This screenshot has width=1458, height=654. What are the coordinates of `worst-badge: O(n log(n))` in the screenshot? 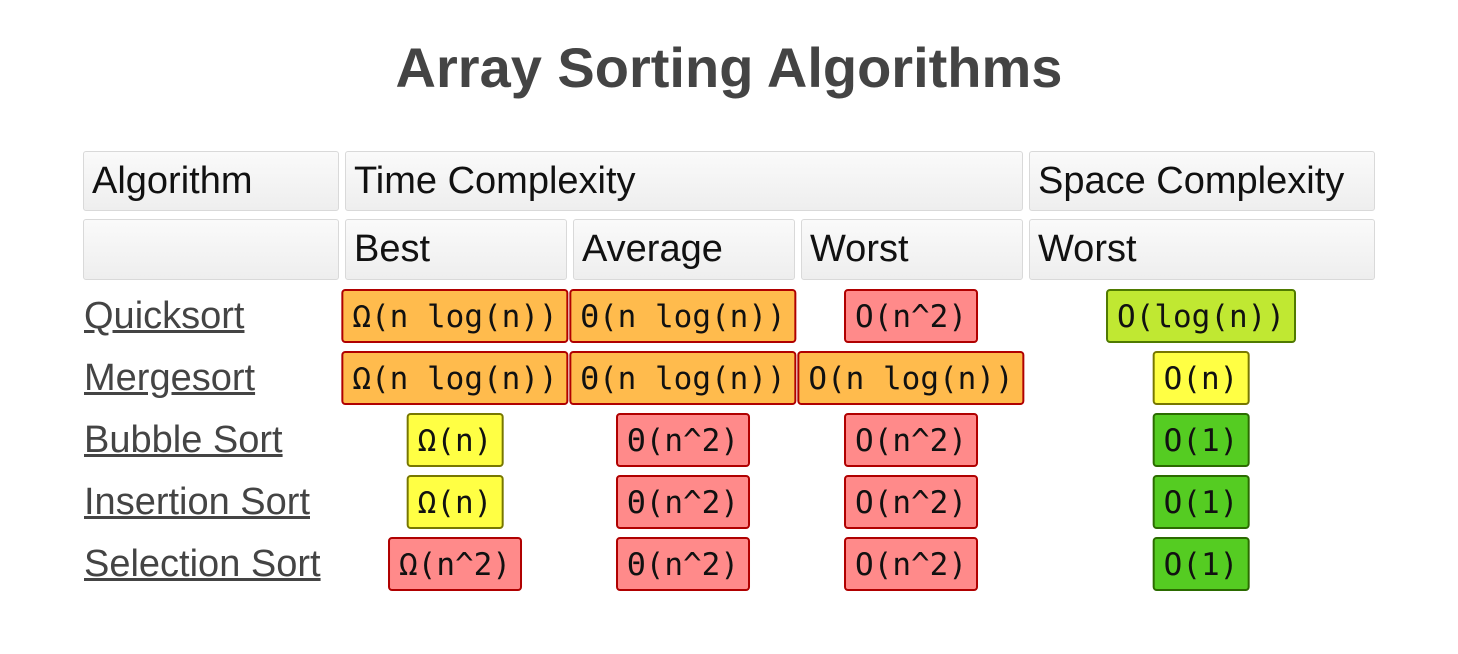 It's located at (911, 378).